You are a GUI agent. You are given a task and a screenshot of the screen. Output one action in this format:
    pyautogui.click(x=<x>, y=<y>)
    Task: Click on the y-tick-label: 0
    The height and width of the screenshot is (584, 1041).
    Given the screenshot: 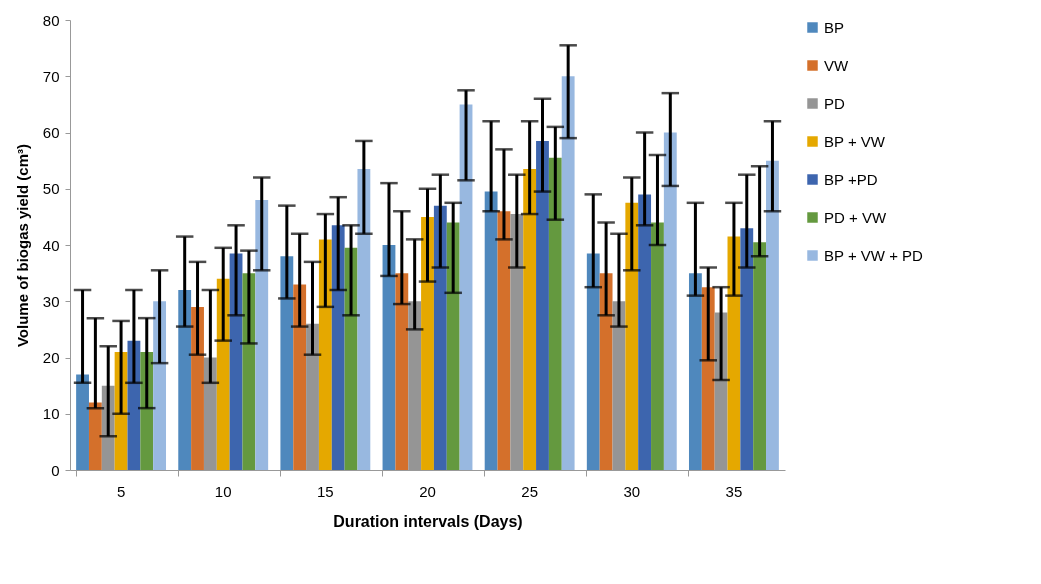 What is the action you would take?
    pyautogui.click(x=55, y=470)
    